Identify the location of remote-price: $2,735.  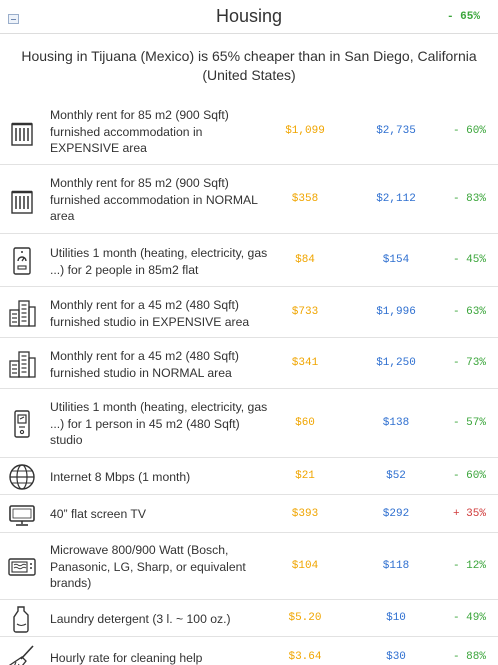
(396, 131).